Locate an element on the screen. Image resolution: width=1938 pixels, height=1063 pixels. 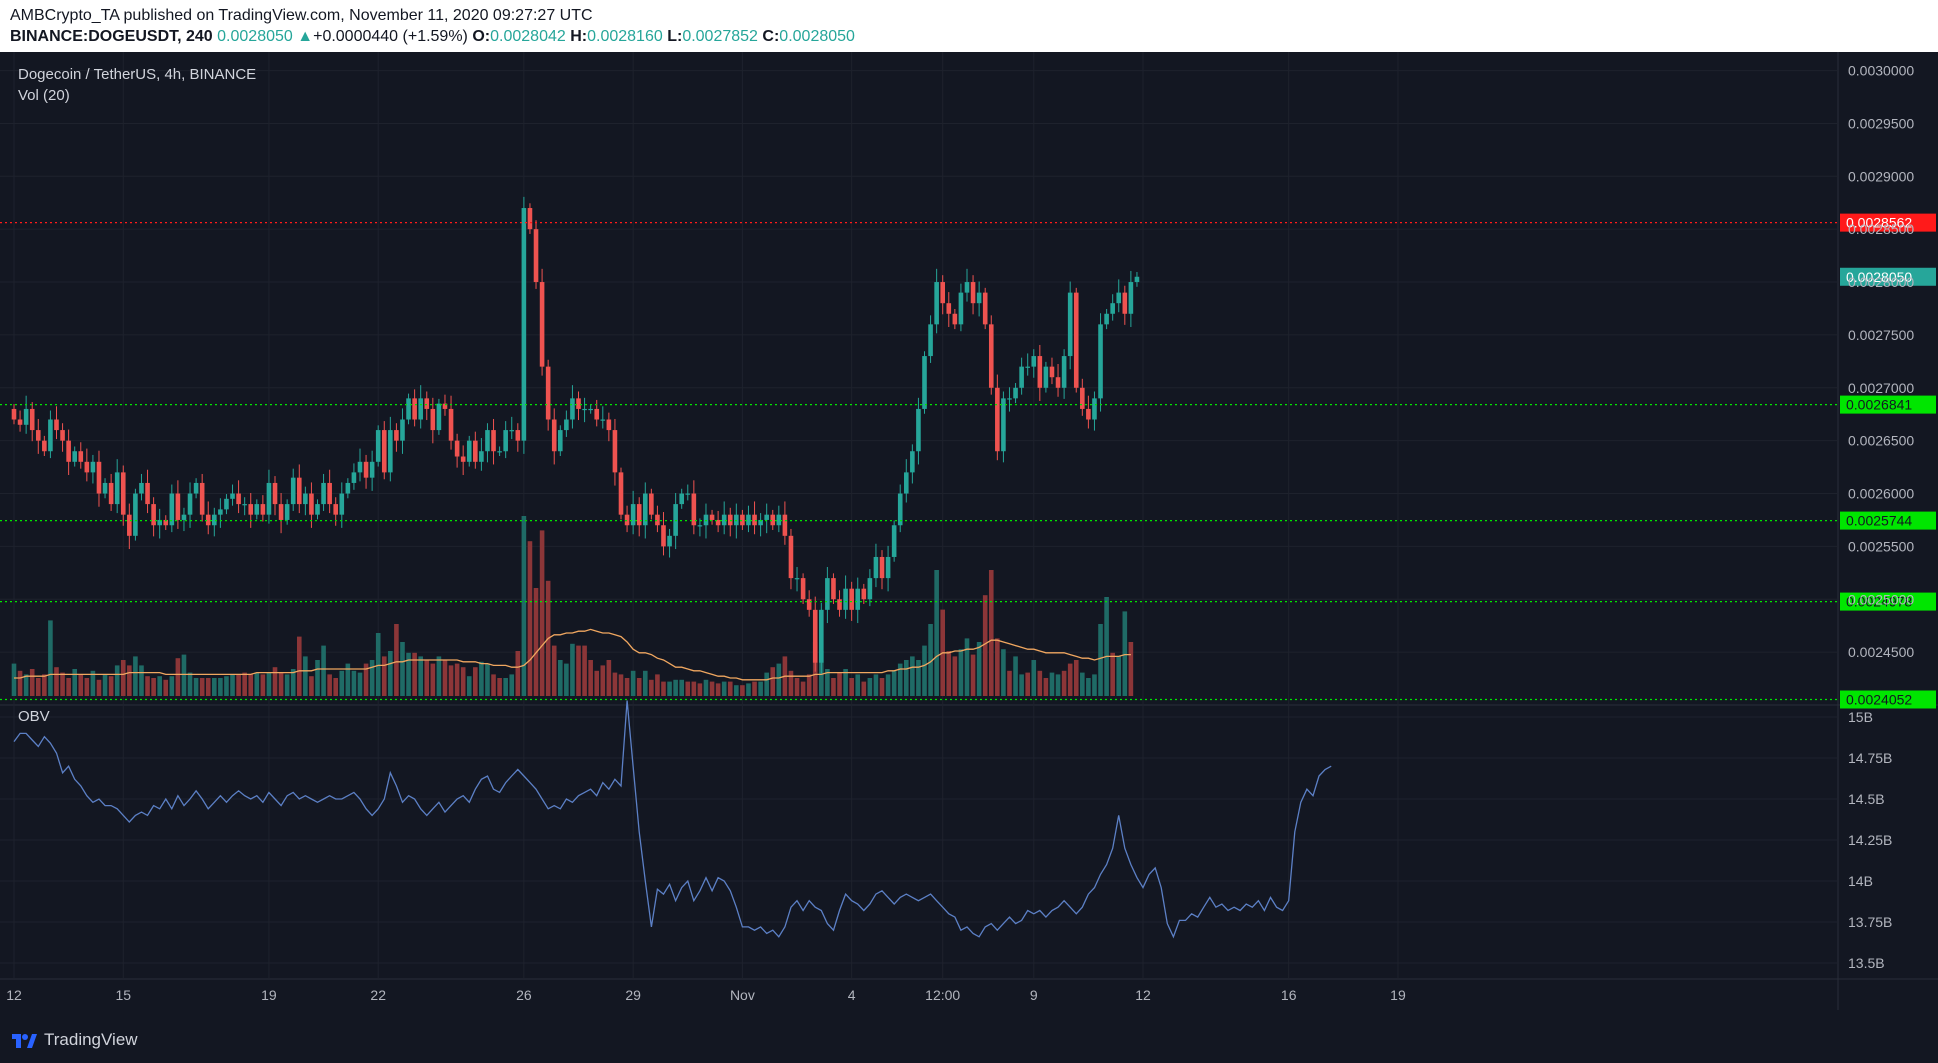
price-tick-label: 0.0024500 is located at coordinates (1881, 652).